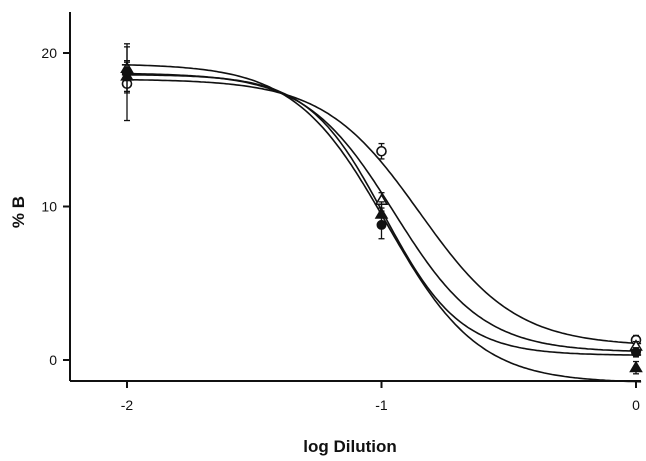  I want to click on data-point-filled-triangle, so click(636, 366).